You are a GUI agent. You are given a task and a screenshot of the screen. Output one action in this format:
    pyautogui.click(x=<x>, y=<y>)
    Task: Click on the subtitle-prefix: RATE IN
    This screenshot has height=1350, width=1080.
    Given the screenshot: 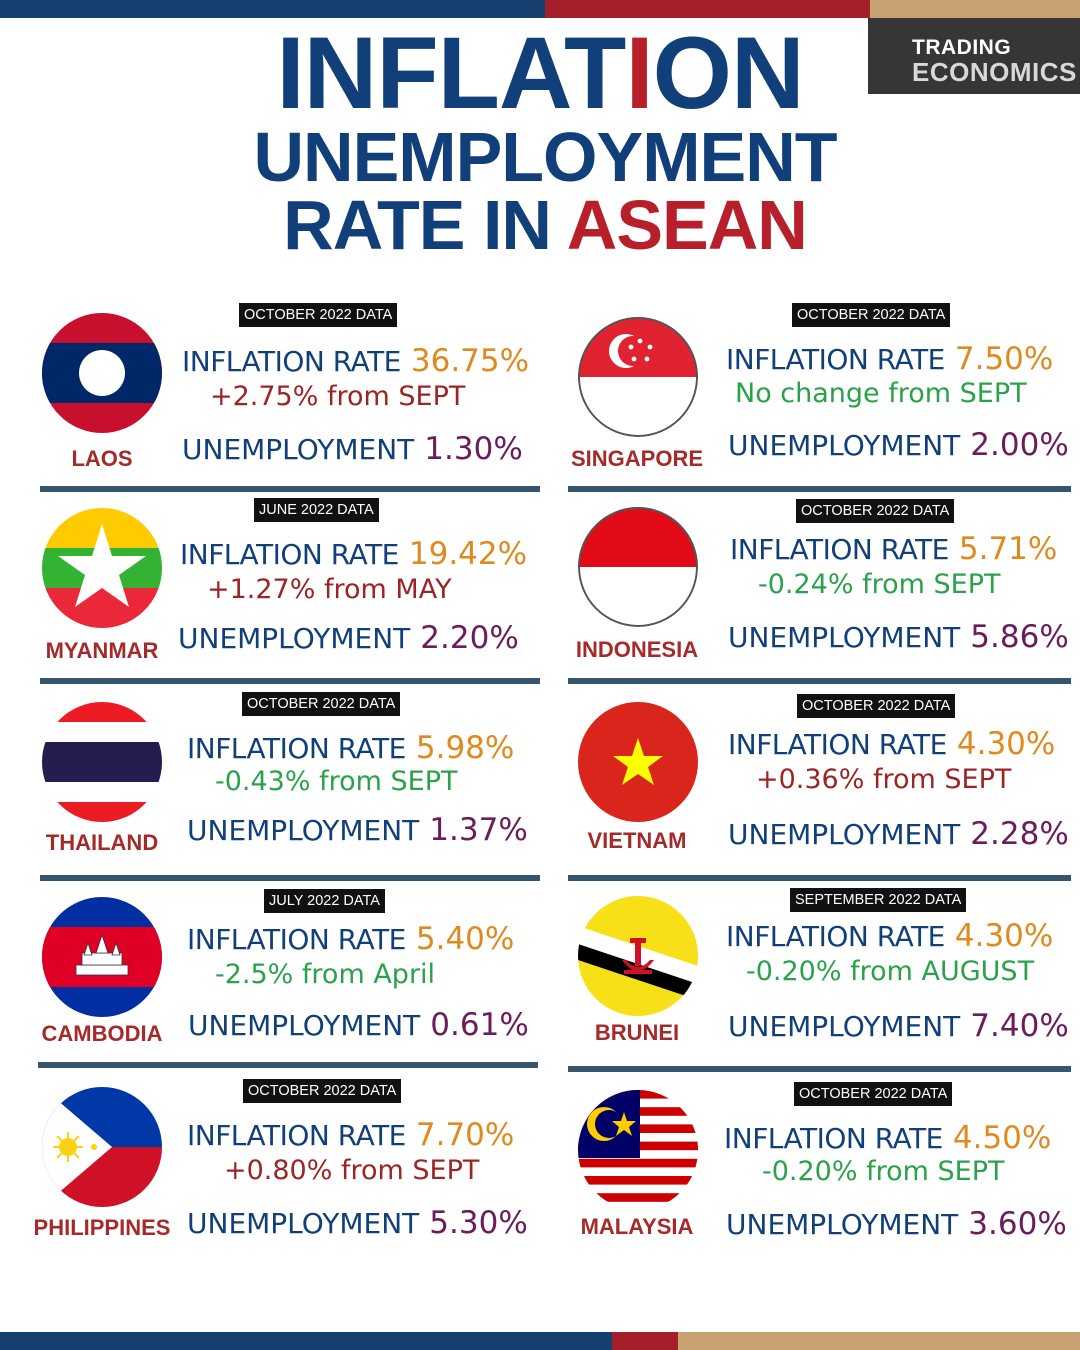 What is the action you would take?
    pyautogui.click(x=425, y=225)
    